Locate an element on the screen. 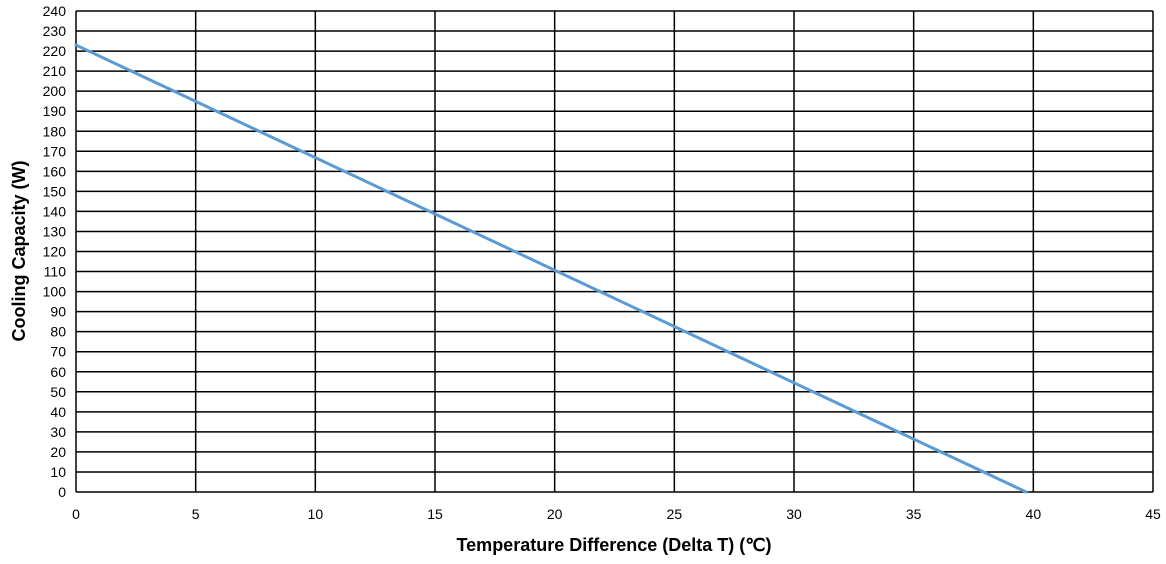 This screenshot has width=1166, height=564. x-tick-label-5: 5 is located at coordinates (196, 514).